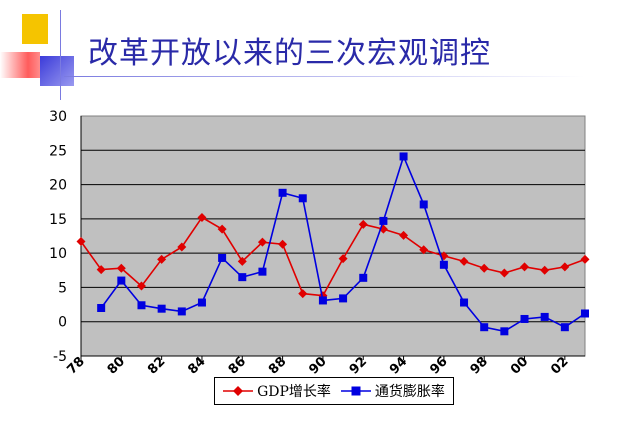  What do you see at coordinates (519, 365) in the screenshot?
I see `x-tick-label: 00` at bounding box center [519, 365].